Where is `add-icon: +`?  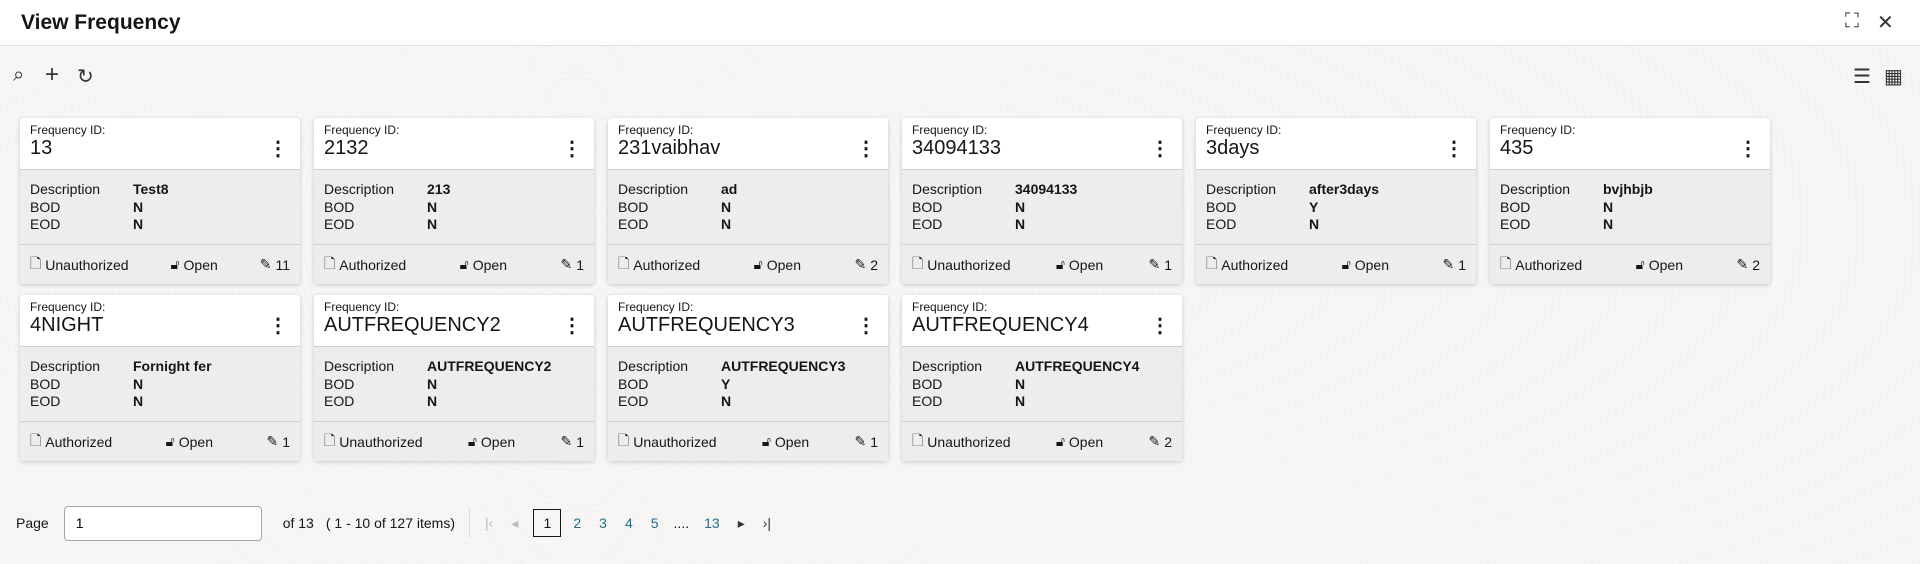
add-icon: + is located at coordinates (52, 74).